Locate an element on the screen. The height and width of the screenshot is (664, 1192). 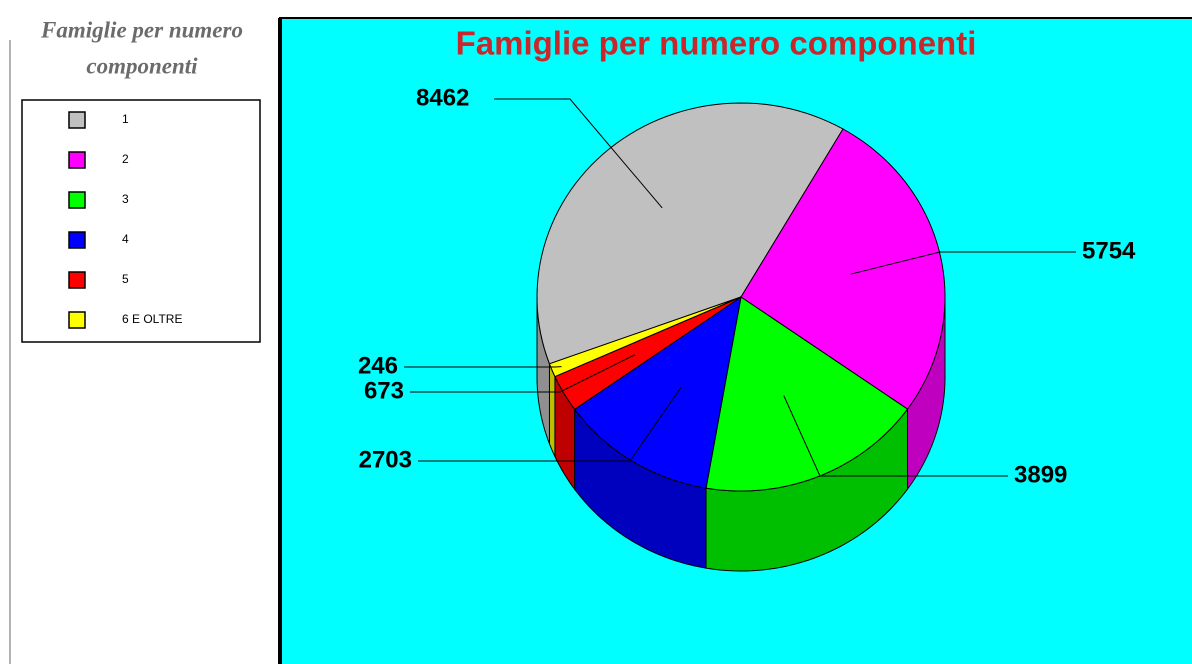
legend-label: 6 E OLTRE is located at coordinates (152, 319).